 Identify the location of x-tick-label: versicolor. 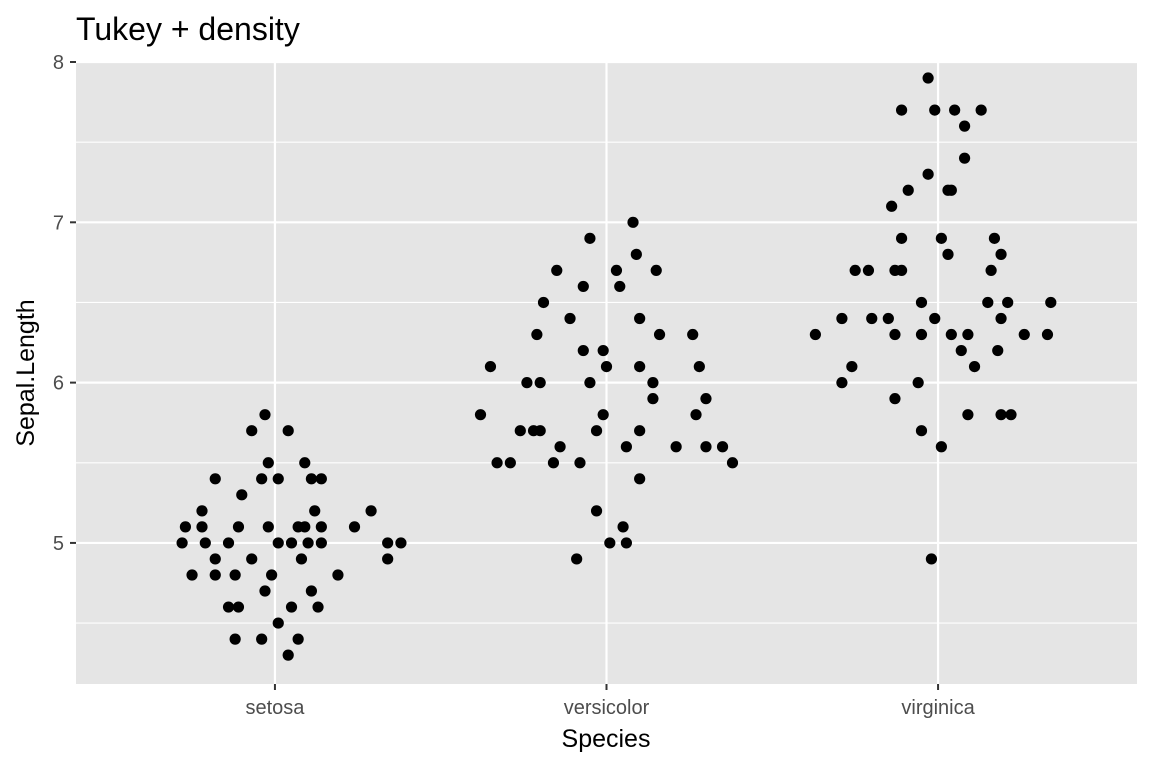
(607, 708).